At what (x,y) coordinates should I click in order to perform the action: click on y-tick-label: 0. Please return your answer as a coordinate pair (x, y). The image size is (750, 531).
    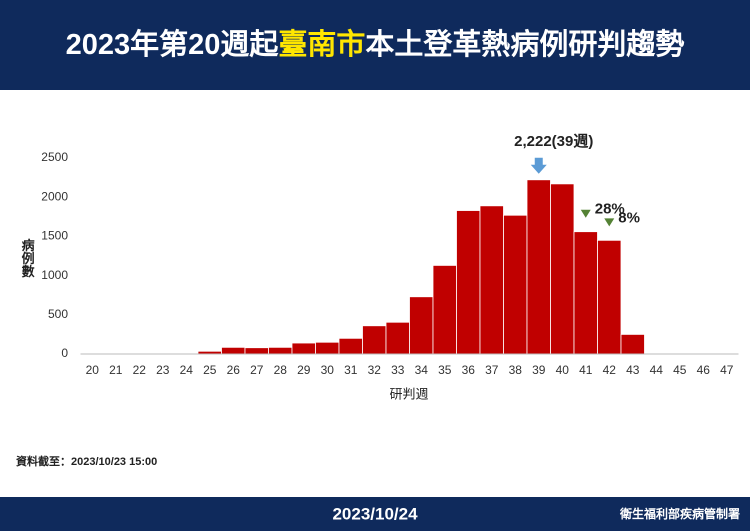
    Looking at the image, I should click on (64, 353).